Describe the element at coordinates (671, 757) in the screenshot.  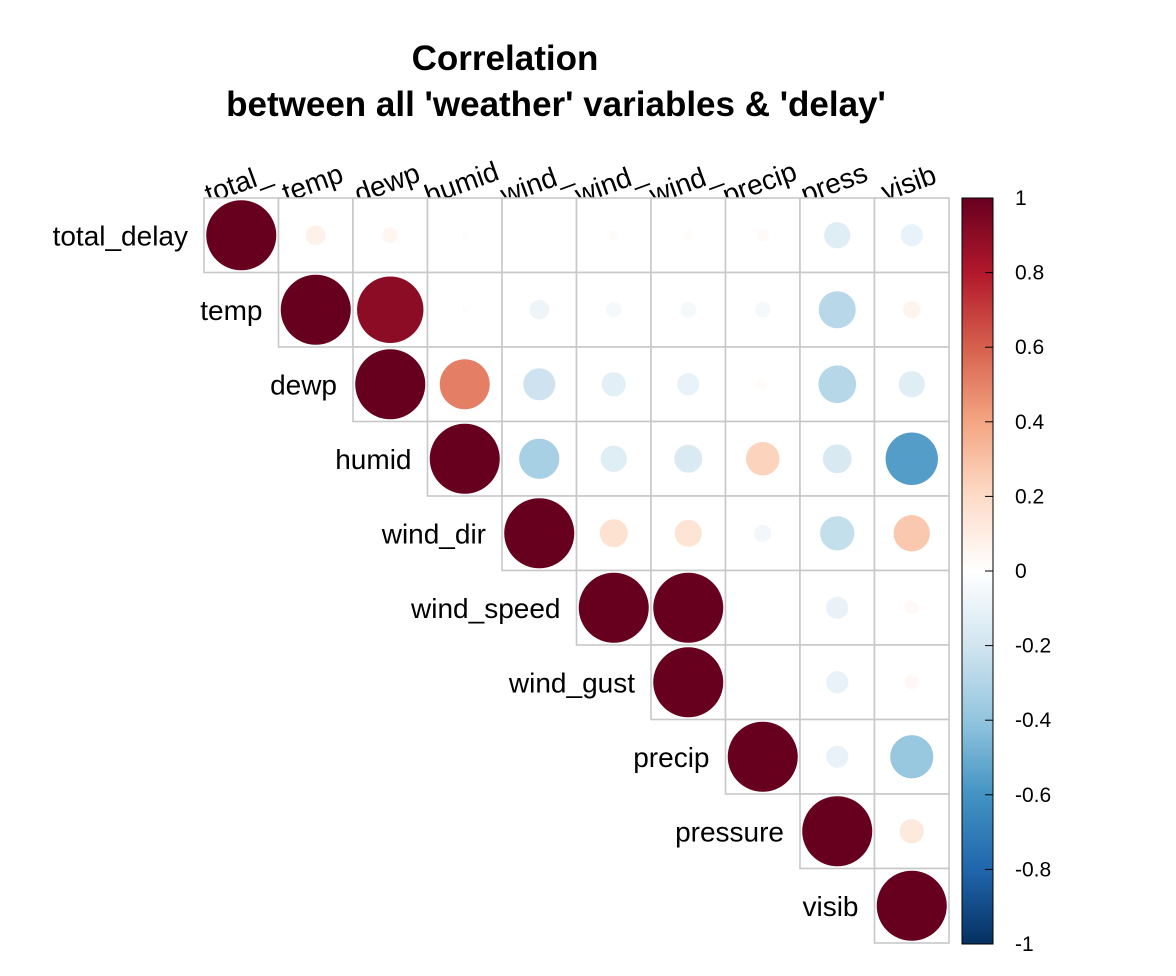
I see `row-label: precip` at that location.